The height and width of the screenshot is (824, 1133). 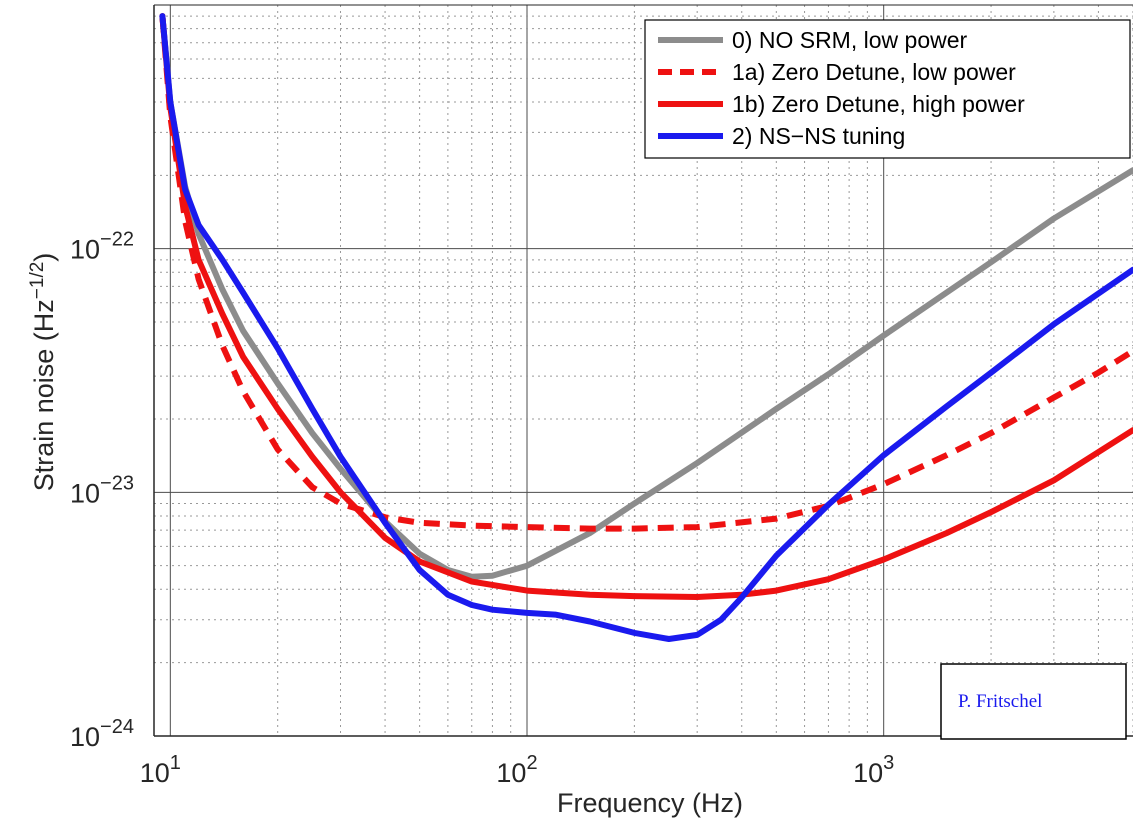 I want to click on legend-box, so click(x=887, y=89).